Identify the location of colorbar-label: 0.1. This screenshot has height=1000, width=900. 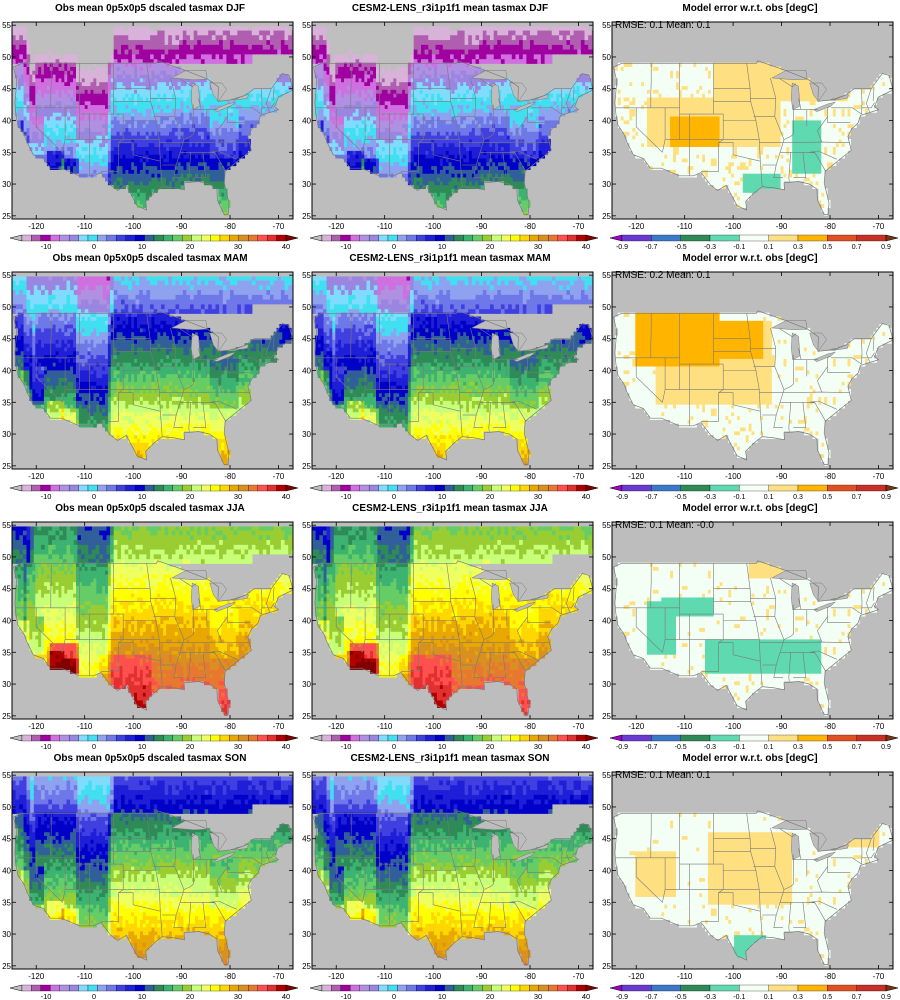
(769, 497).